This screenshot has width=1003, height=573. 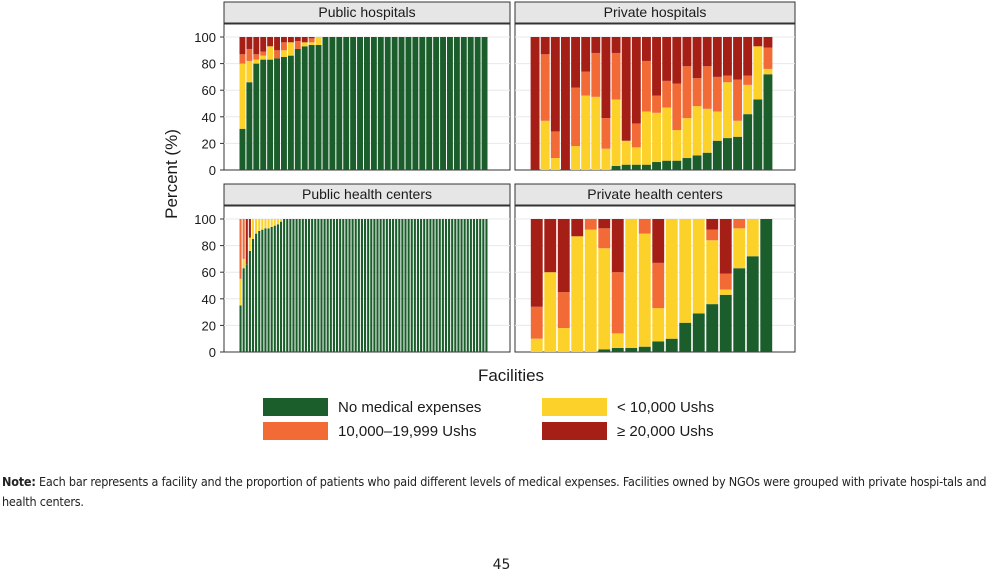 I want to click on legend-label-none: No medical expenses, so click(x=409, y=407).